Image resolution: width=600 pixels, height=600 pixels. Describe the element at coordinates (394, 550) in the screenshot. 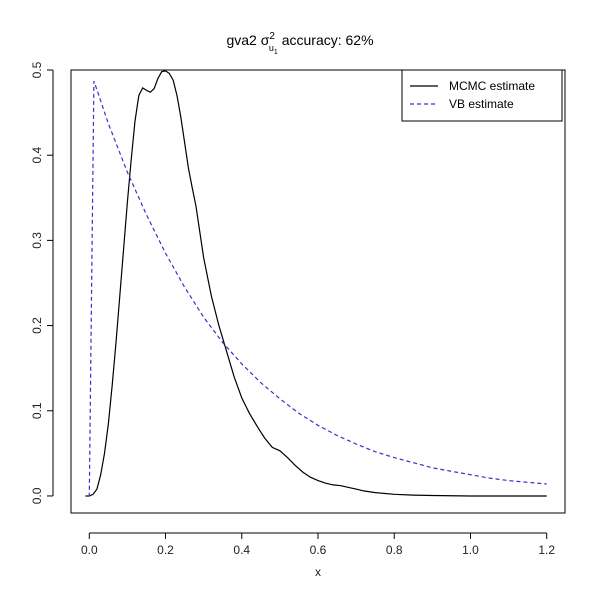

I see `x-tick-label: 0.8` at that location.